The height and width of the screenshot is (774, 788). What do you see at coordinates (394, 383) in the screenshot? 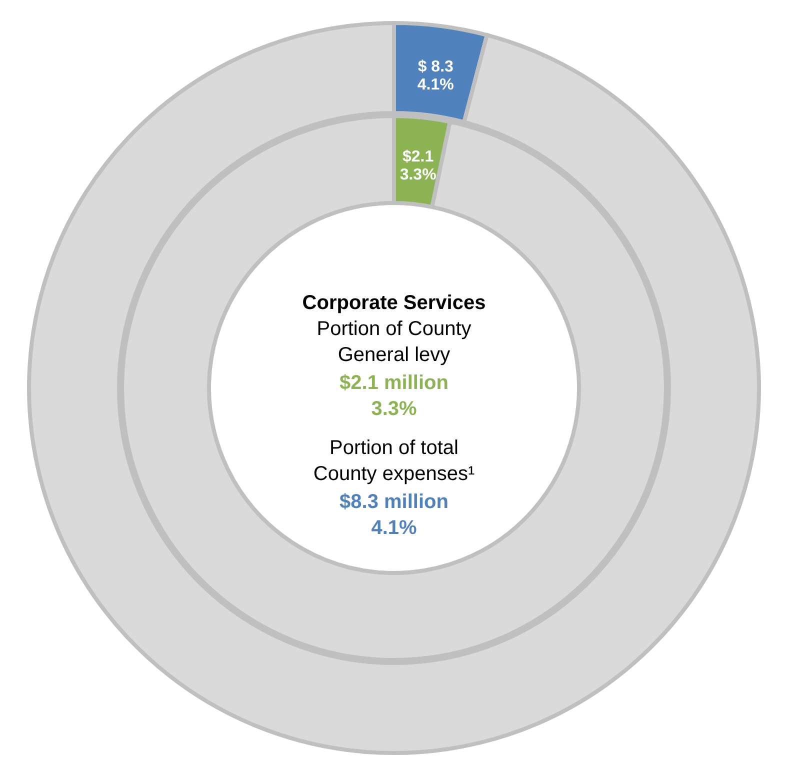
I see `text: $2.1 million` at bounding box center [394, 383].